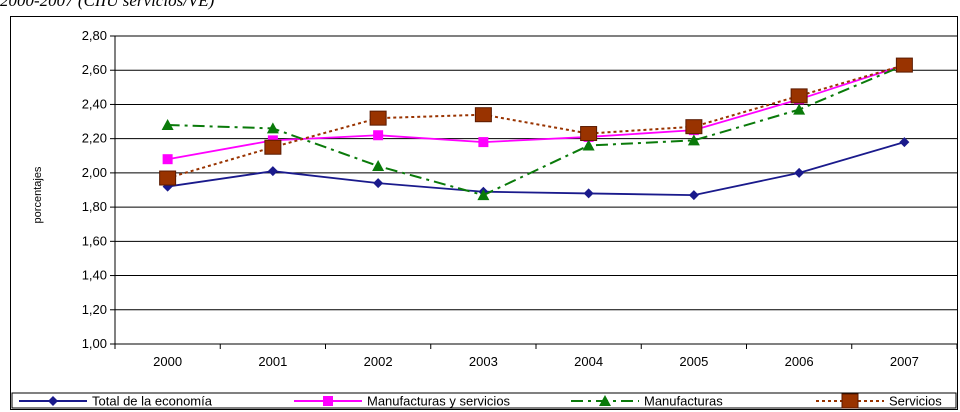 This screenshot has height=412, width=960. I want to click on legend-entry: Manufacturas y servicios, so click(402, 401).